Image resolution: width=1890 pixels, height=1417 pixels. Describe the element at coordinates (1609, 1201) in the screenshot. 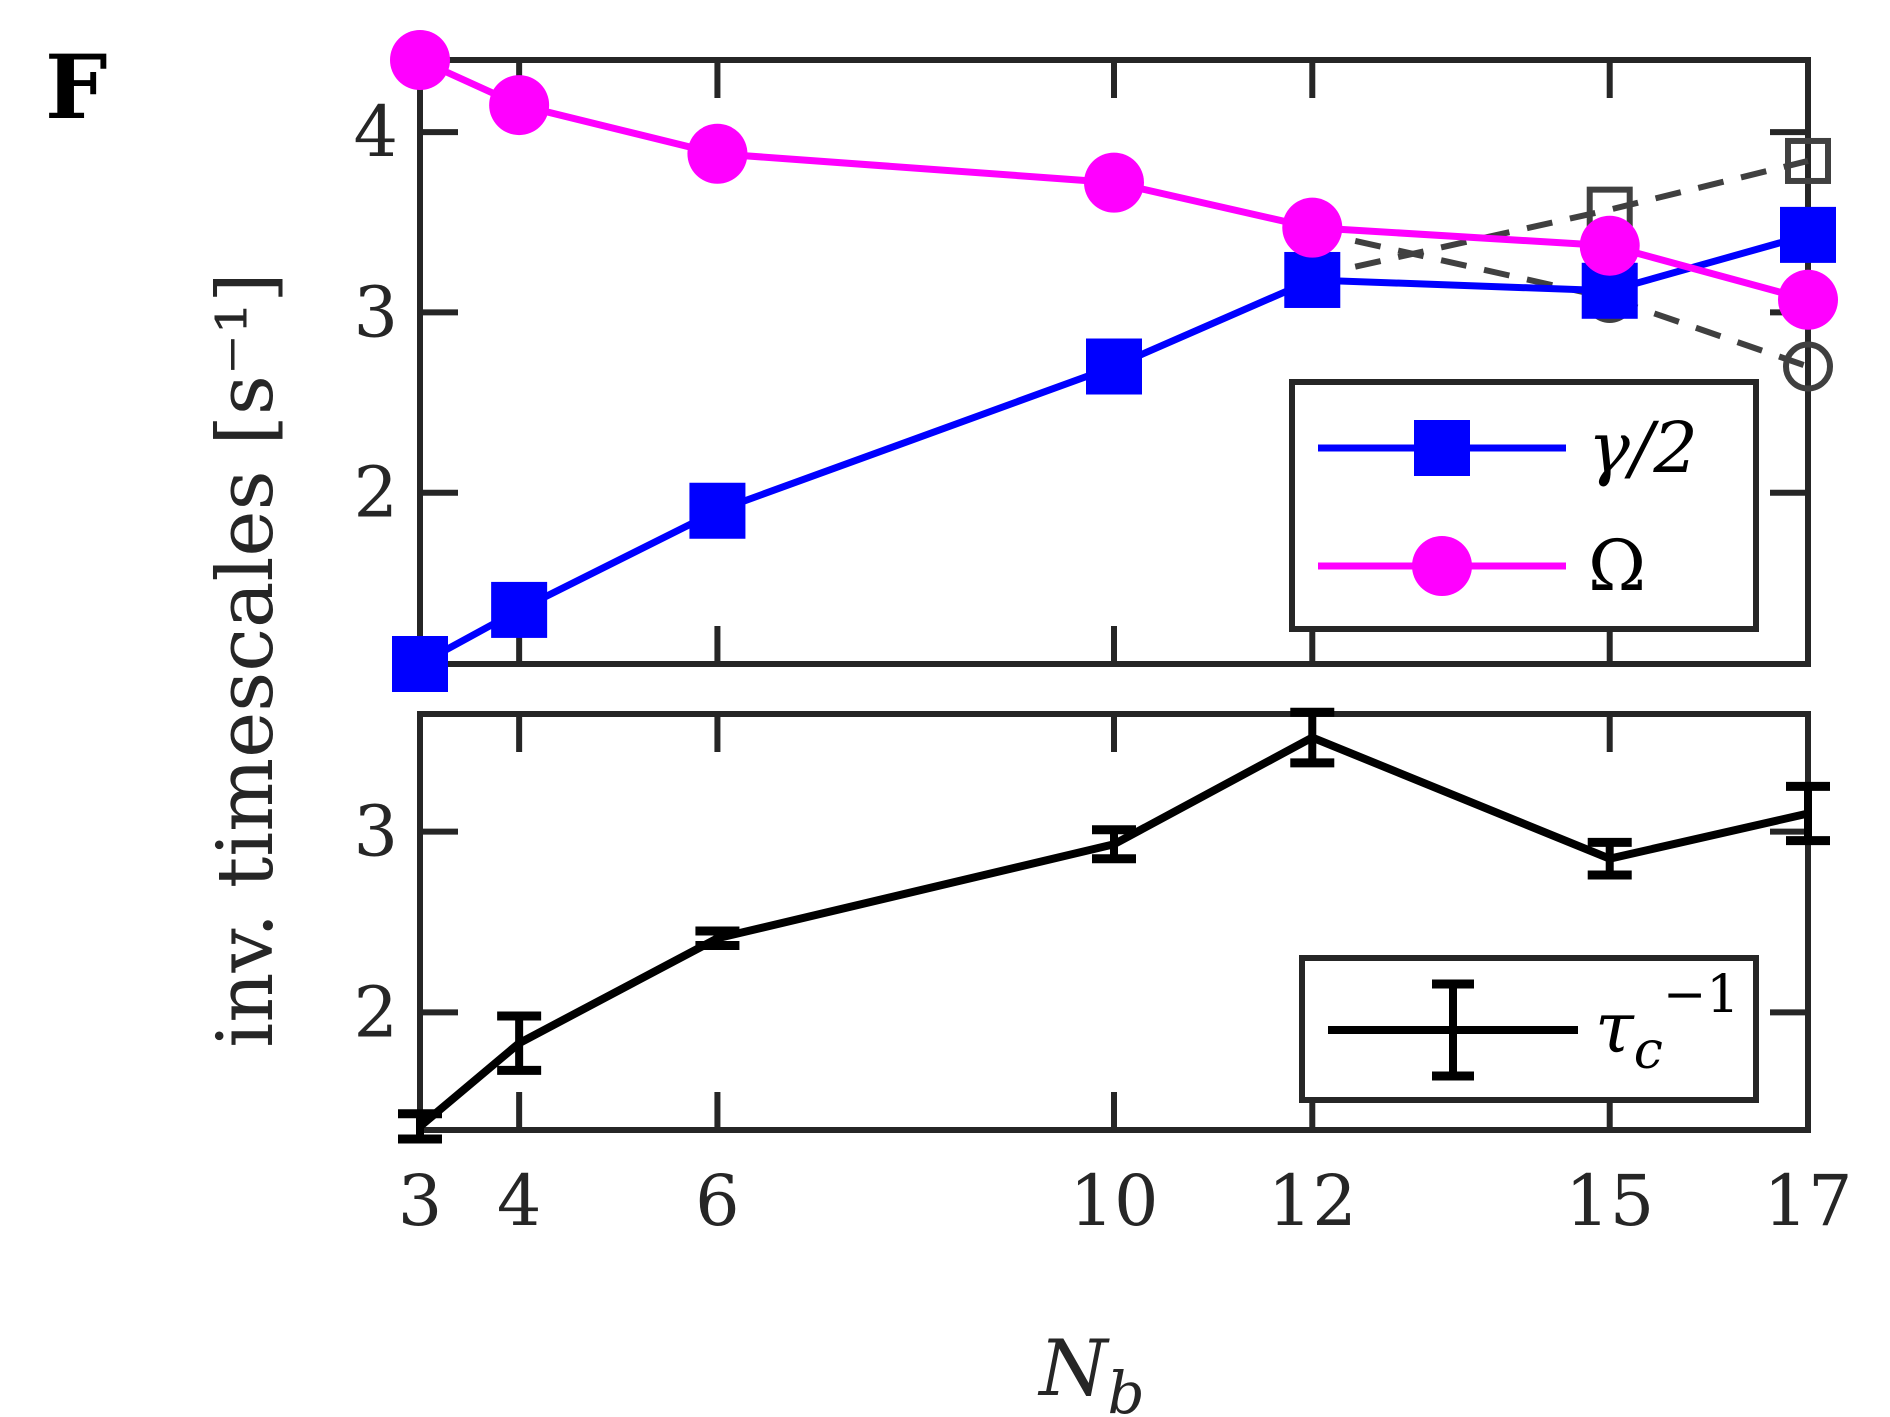

I see `bottom-xtick-label-15: 15` at that location.